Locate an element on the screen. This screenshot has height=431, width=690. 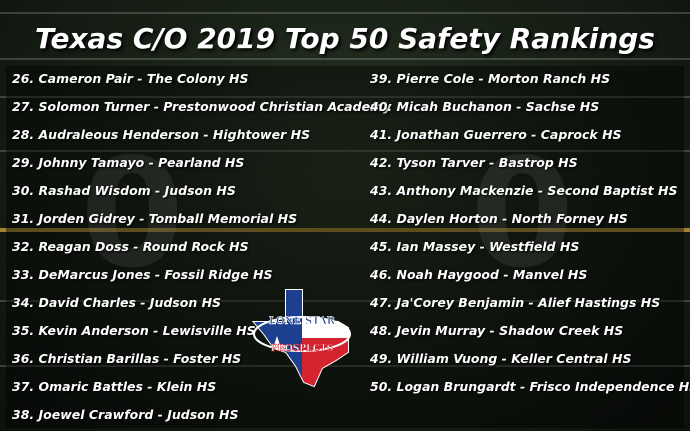
ranking-item: 37. Omaric Battles - Klein HS is located at coordinates (114, 386).